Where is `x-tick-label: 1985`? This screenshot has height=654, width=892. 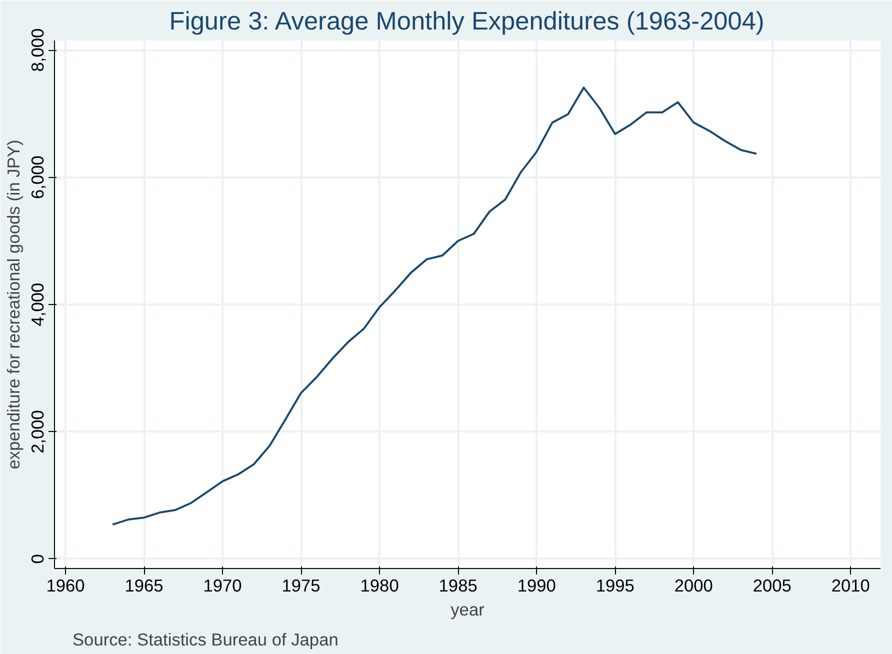 x-tick-label: 1985 is located at coordinates (458, 586).